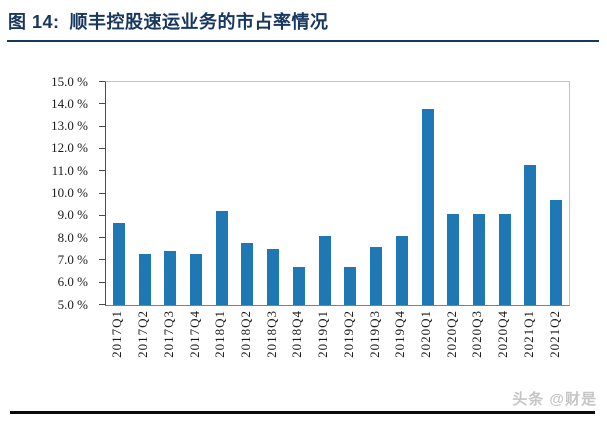 This screenshot has width=607, height=422. Describe the element at coordinates (556, 252) in the screenshot. I see `bar-2021Q2` at that location.